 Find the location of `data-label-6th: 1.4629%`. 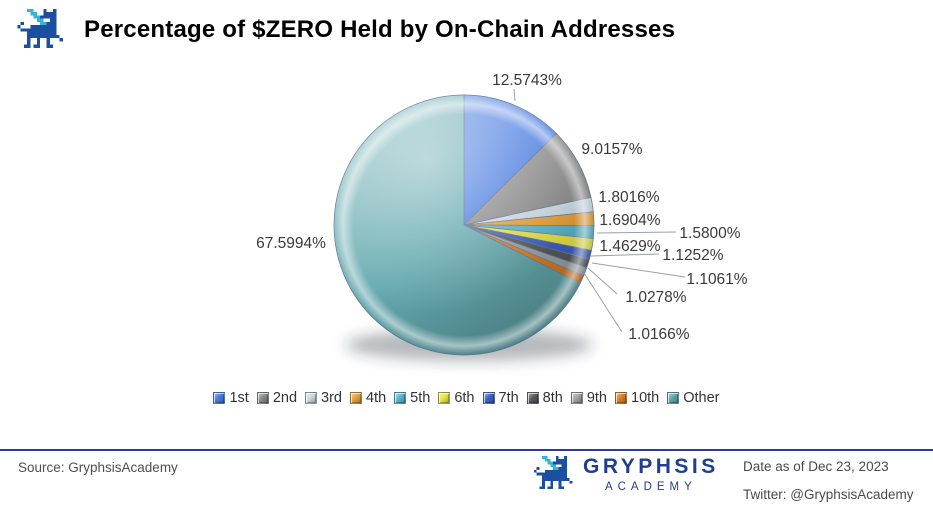

data-label-6th: 1.4629% is located at coordinates (629, 246).